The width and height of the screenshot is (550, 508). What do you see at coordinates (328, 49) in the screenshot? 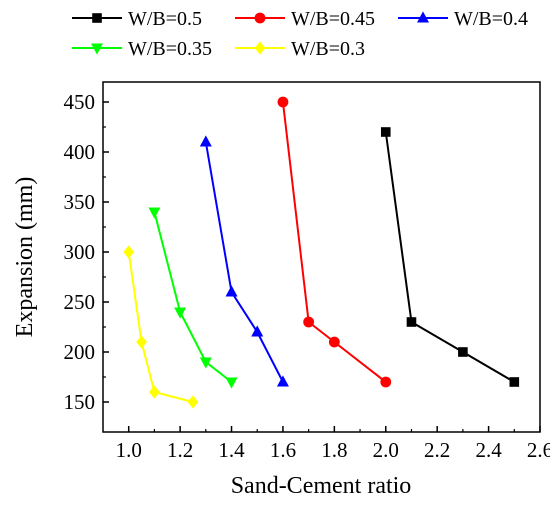
I see `legend-label: W/B=0.3` at bounding box center [328, 49].